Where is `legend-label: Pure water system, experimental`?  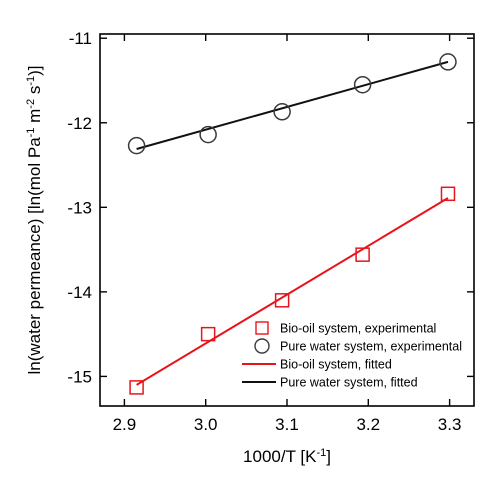
legend-label: Pure water system, experimental is located at coordinates (371, 347).